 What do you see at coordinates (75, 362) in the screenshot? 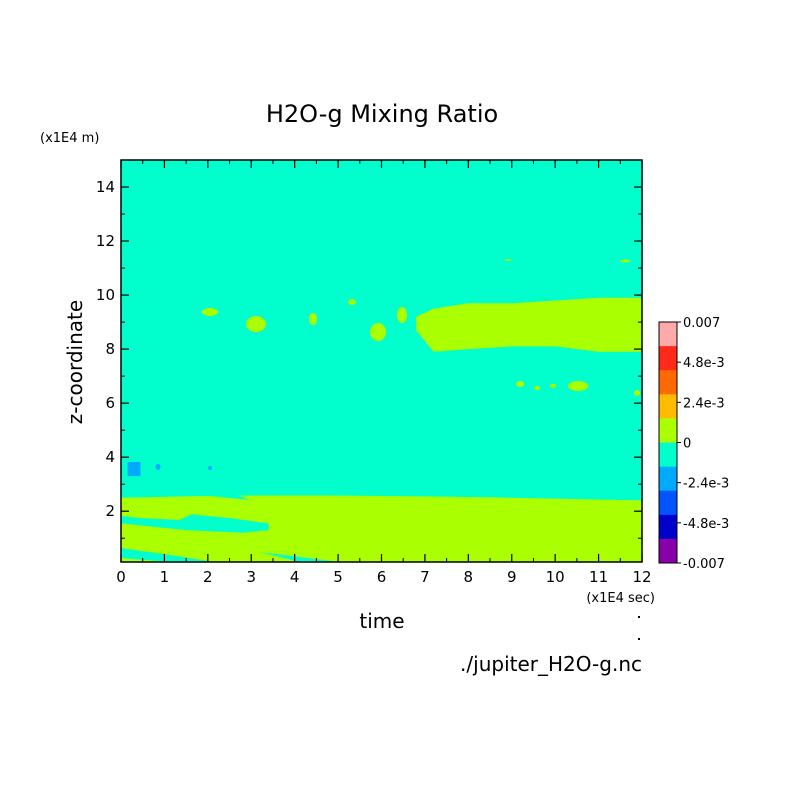
I see `y-axis-label: z-coordinate` at bounding box center [75, 362].